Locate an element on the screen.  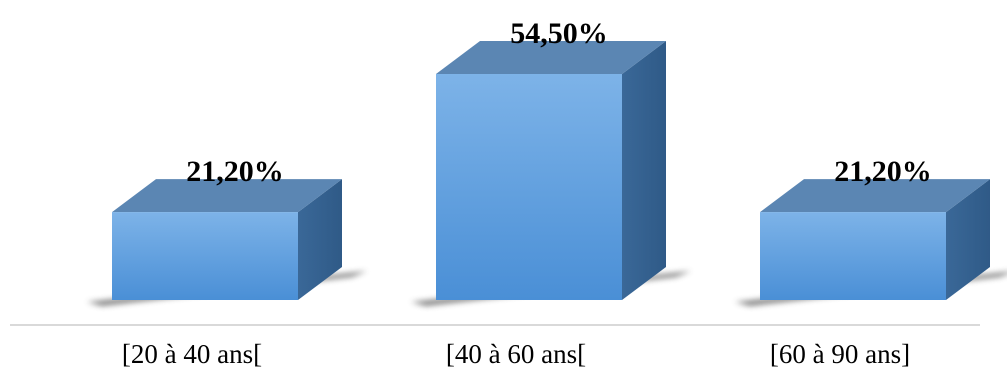
x-tick-label: [20 à 40 ans[ is located at coordinates (192, 354).